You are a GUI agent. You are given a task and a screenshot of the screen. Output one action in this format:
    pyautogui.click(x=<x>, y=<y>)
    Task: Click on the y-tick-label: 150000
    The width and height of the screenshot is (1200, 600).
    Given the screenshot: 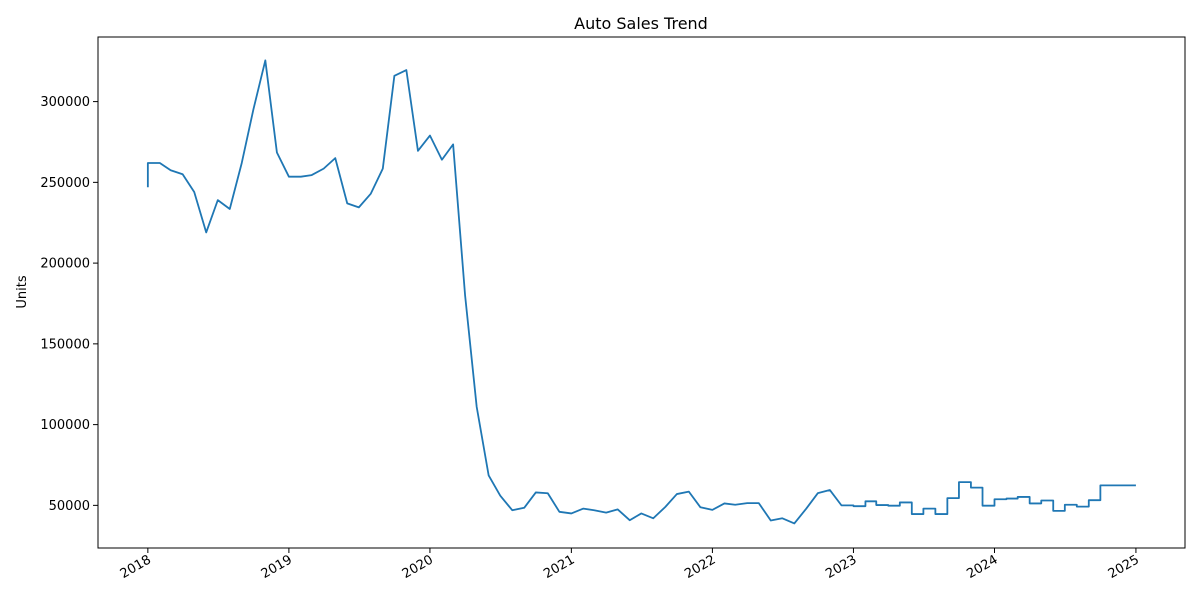 What is the action you would take?
    pyautogui.click(x=65, y=344)
    